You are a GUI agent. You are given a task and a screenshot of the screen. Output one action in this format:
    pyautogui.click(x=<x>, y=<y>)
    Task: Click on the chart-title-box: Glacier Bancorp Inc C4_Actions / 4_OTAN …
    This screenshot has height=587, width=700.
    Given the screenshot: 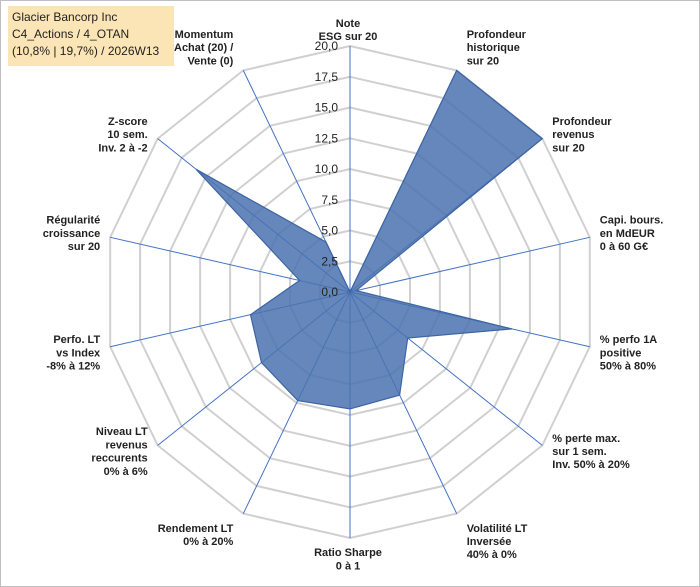 What is the action you would take?
    pyautogui.click(x=91, y=36)
    